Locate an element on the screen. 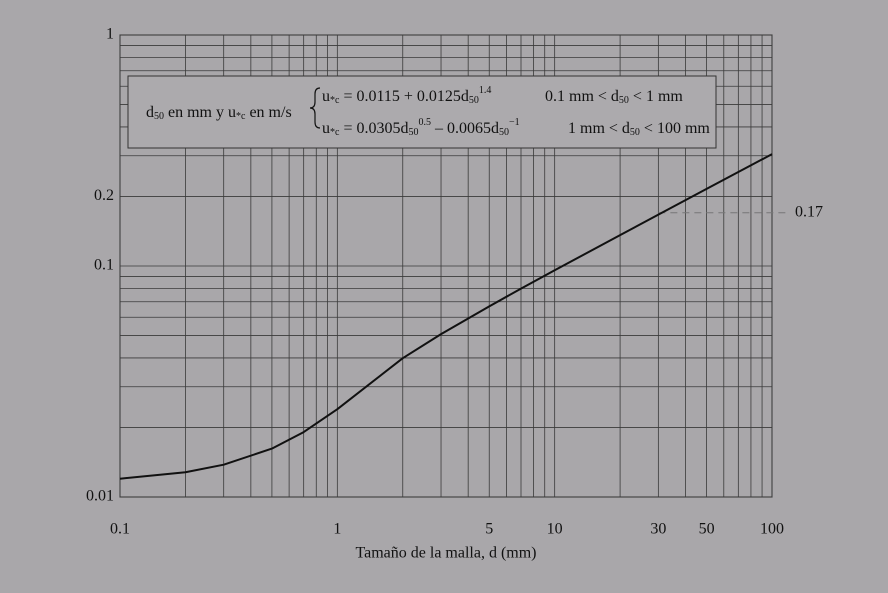  formula: u*c = 0.0115 + 0.0125d501.4 is located at coordinates (406, 95).